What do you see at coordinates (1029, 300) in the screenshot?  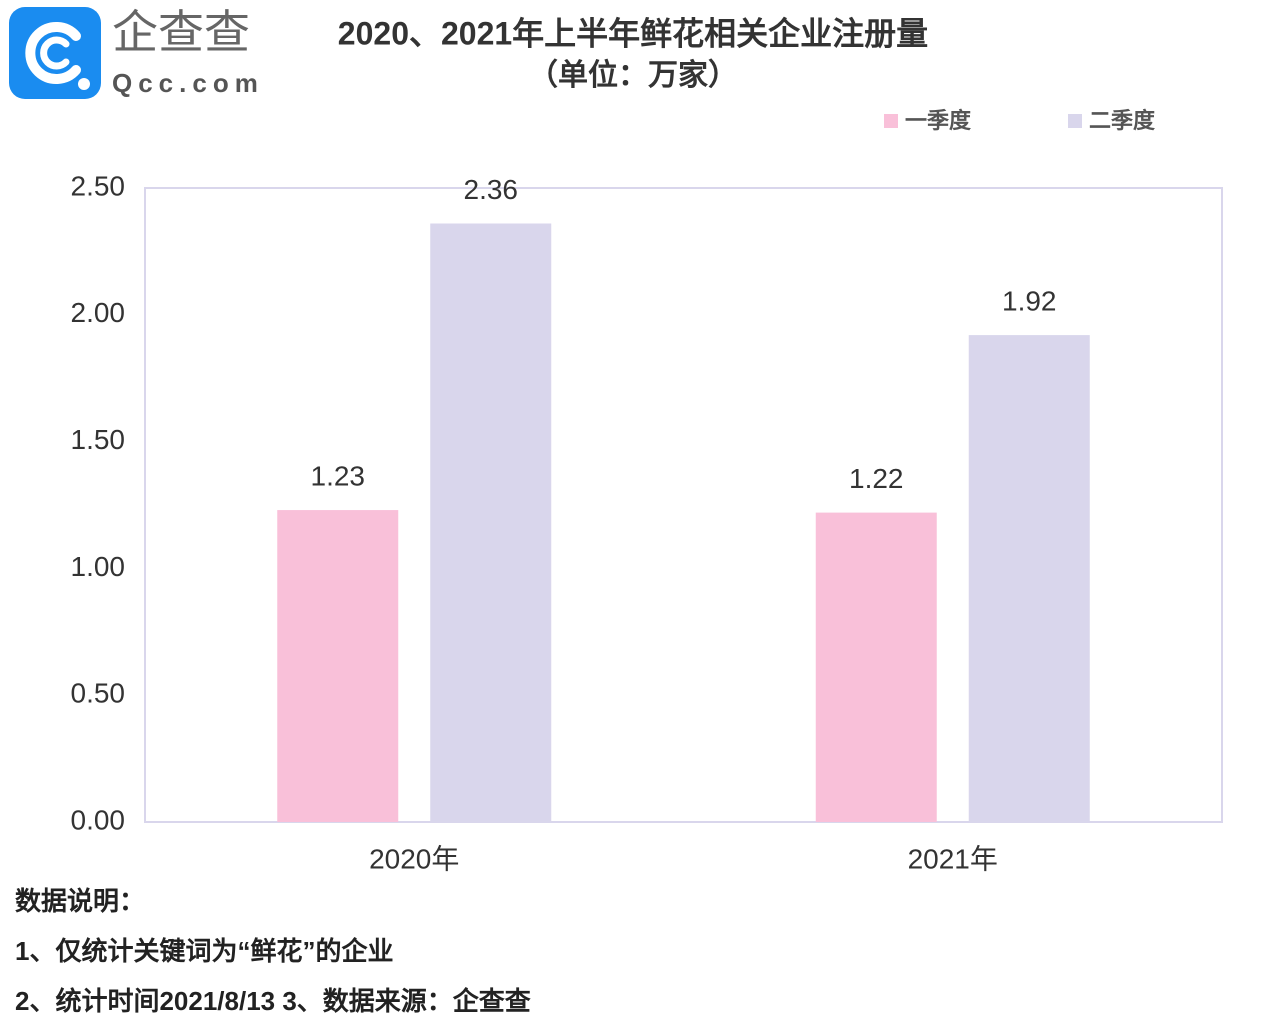 I see `value-label: 1.92` at bounding box center [1029, 300].